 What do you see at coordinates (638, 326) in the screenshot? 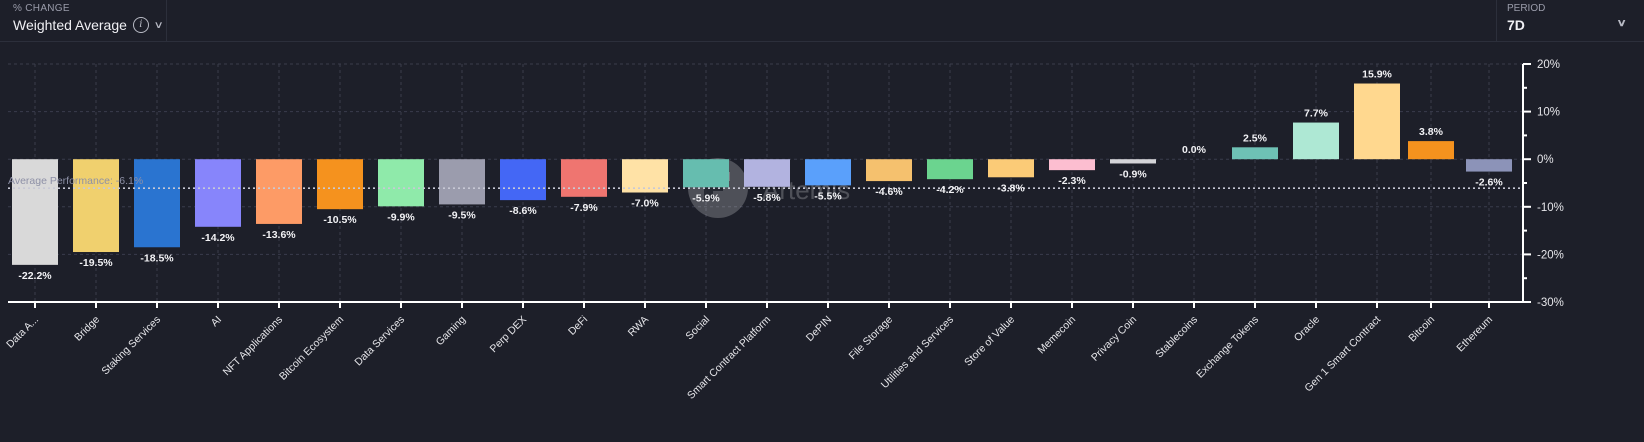
I see `x-tick-label: RWA` at bounding box center [638, 326].